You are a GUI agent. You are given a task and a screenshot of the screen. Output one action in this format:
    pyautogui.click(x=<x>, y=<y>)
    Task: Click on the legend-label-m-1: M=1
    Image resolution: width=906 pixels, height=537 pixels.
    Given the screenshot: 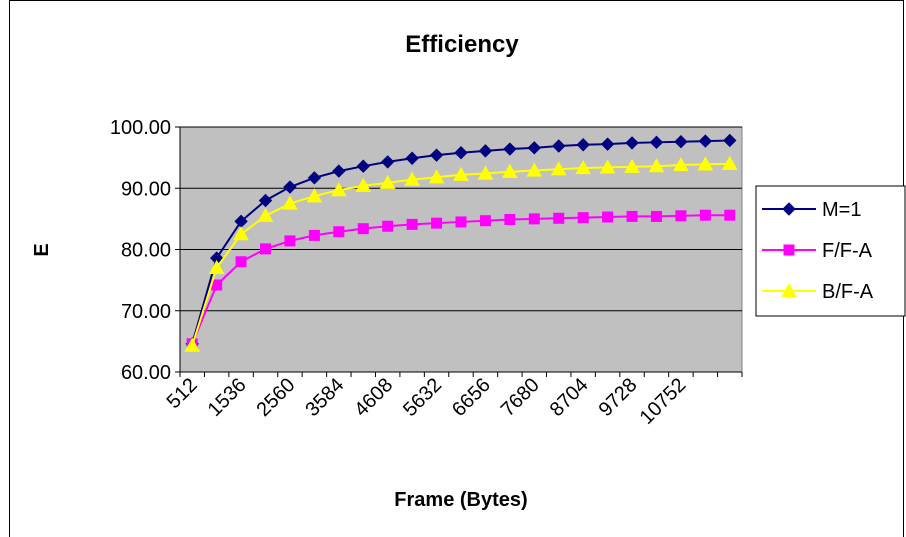 What is the action you would take?
    pyautogui.click(x=841, y=210)
    